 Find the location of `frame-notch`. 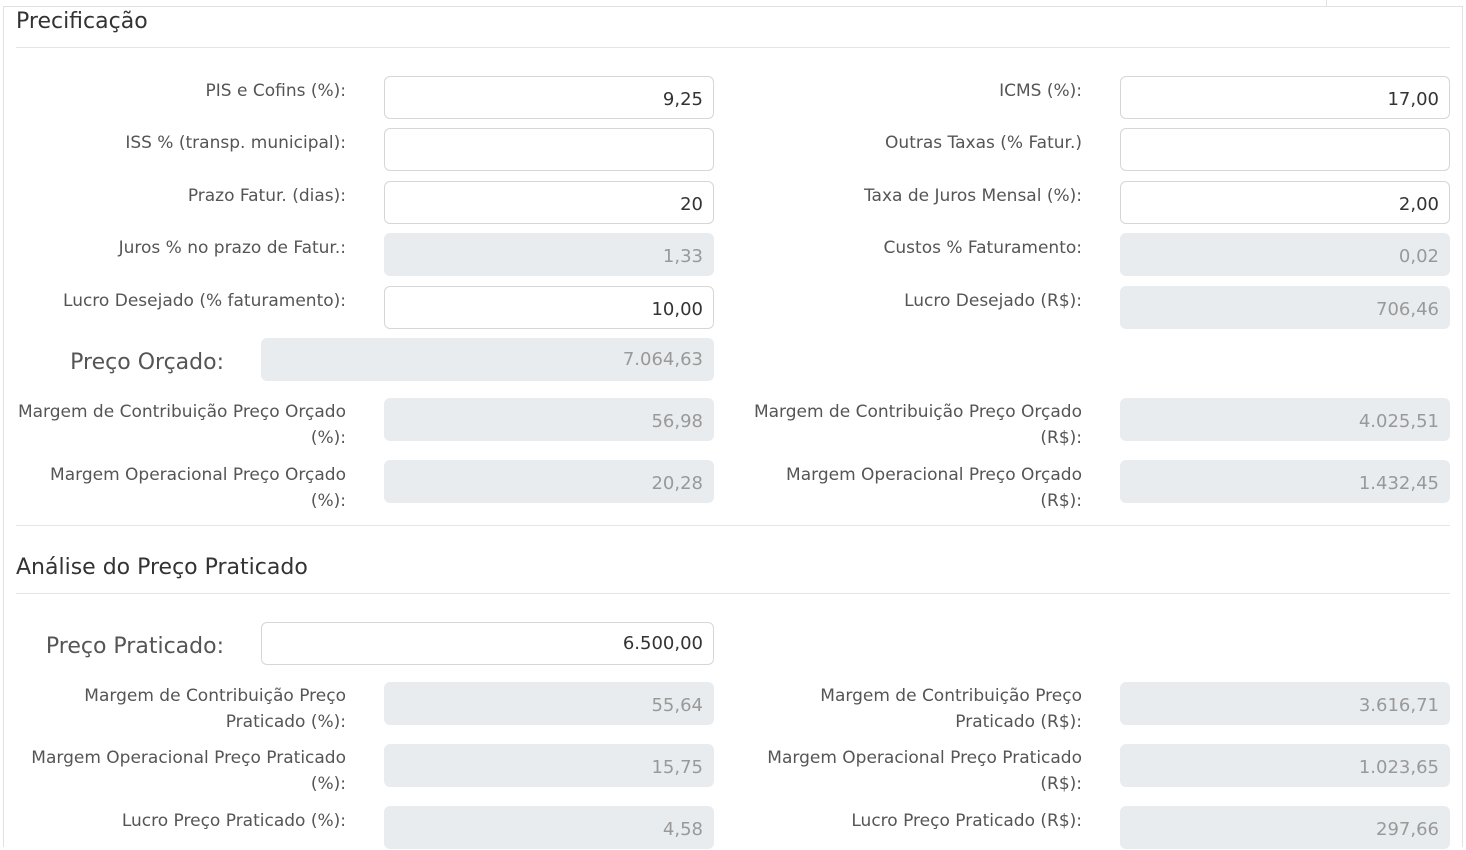

frame-notch is located at coordinates (1326, 3).